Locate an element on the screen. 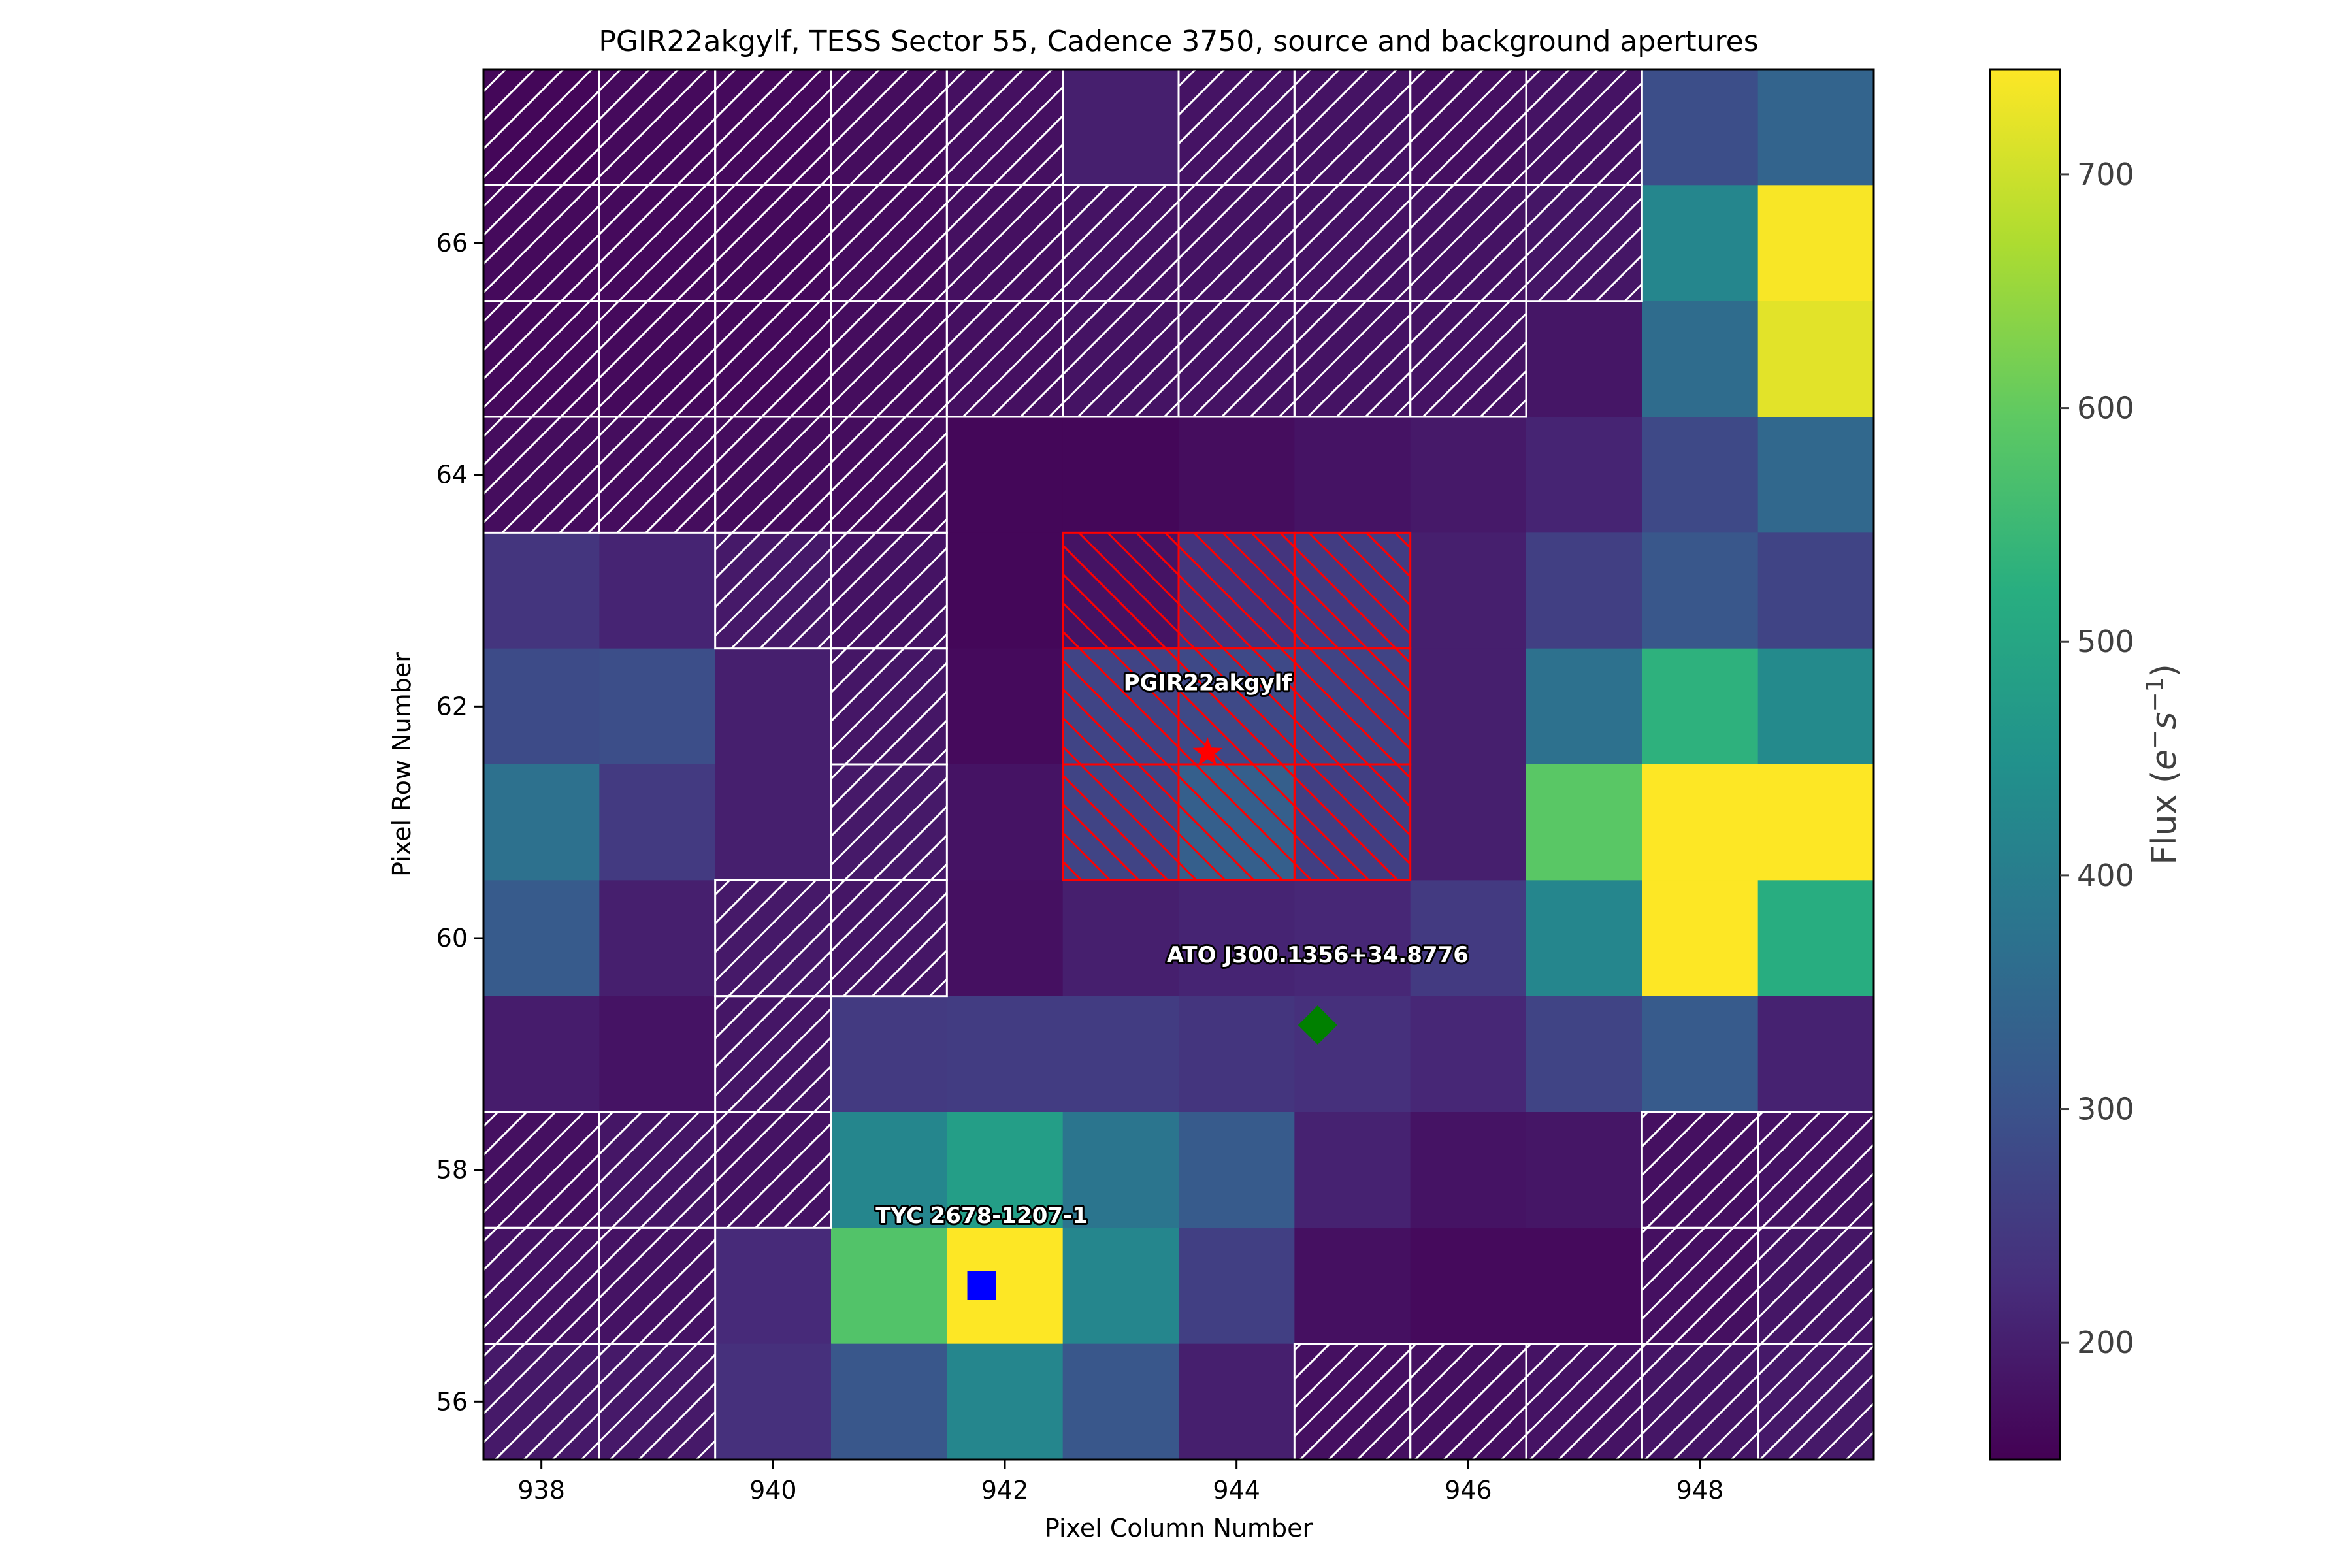  y-tick-label-1: 58 is located at coordinates (452, 1170).